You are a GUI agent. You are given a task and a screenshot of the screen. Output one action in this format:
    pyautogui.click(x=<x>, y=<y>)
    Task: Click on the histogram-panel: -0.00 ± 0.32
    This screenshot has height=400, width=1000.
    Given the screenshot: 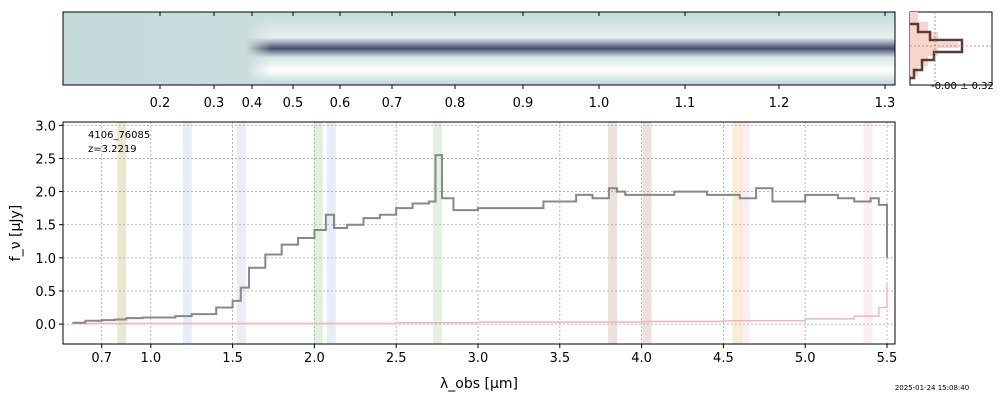 What is the action you would take?
    pyautogui.click(x=951, y=51)
    